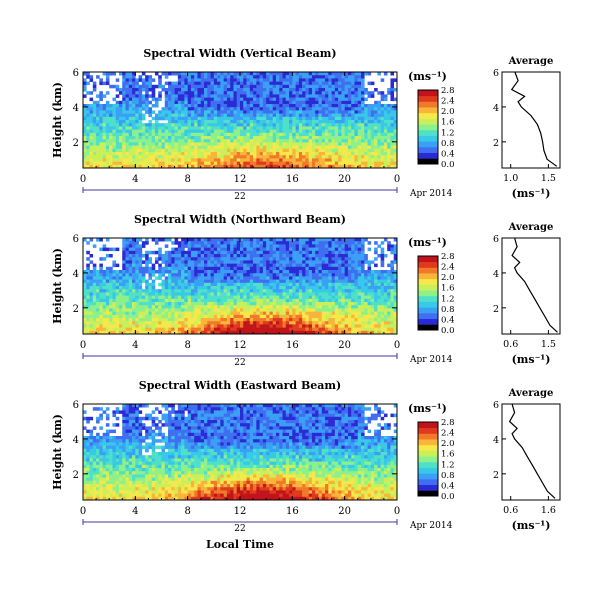 The width and height of the screenshot is (612, 598). What do you see at coordinates (531, 120) in the screenshot?
I see `average-frame` at bounding box center [531, 120].